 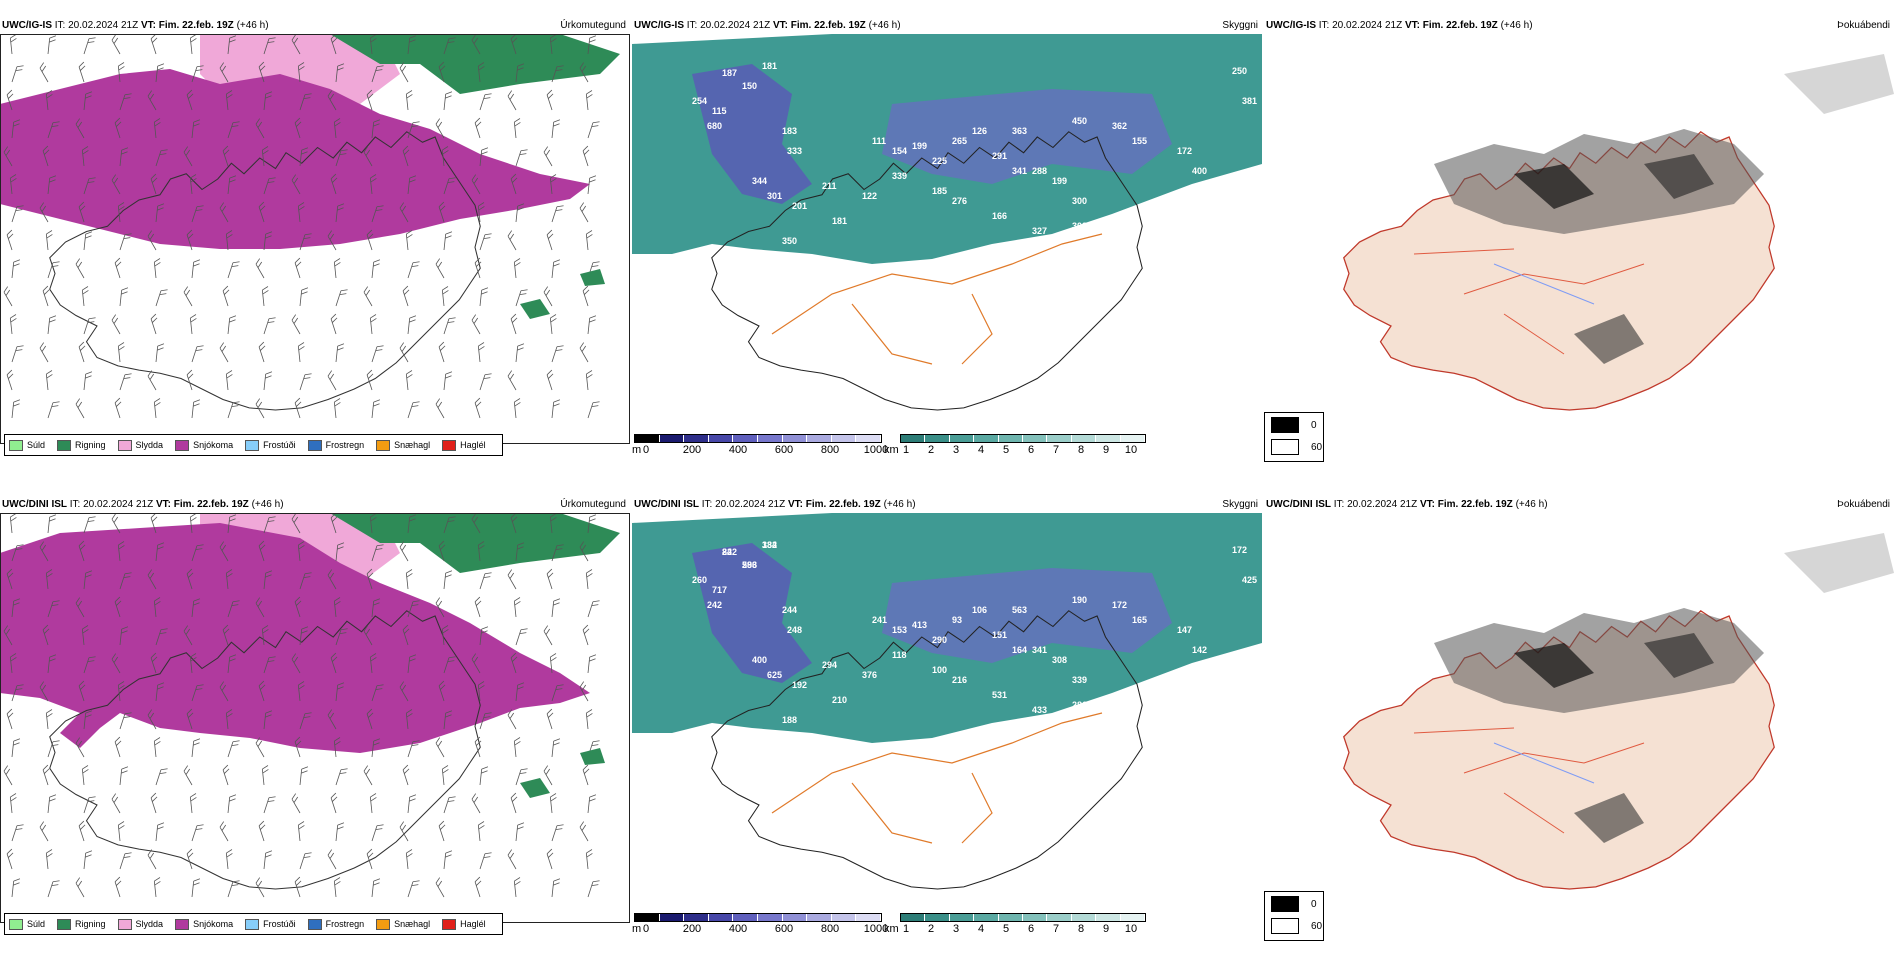 What do you see at coordinates (760, 447) in the screenshot?
I see `elevation-colorbar: m 0 200 400 600 800 1000` at bounding box center [760, 447].